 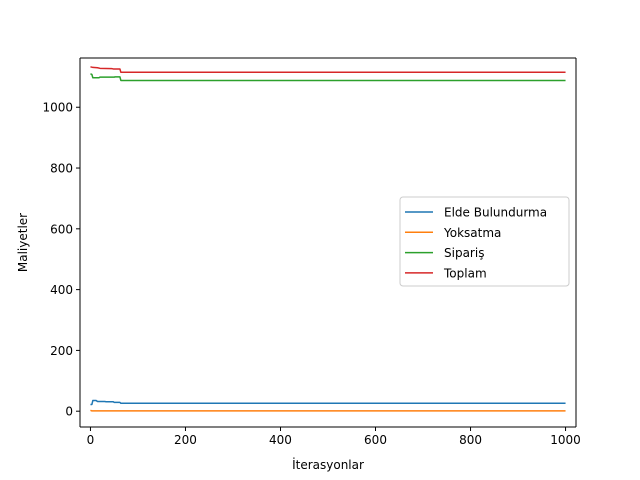 What do you see at coordinates (61, 290) in the screenshot?
I see `y-tick-label: 400` at bounding box center [61, 290].